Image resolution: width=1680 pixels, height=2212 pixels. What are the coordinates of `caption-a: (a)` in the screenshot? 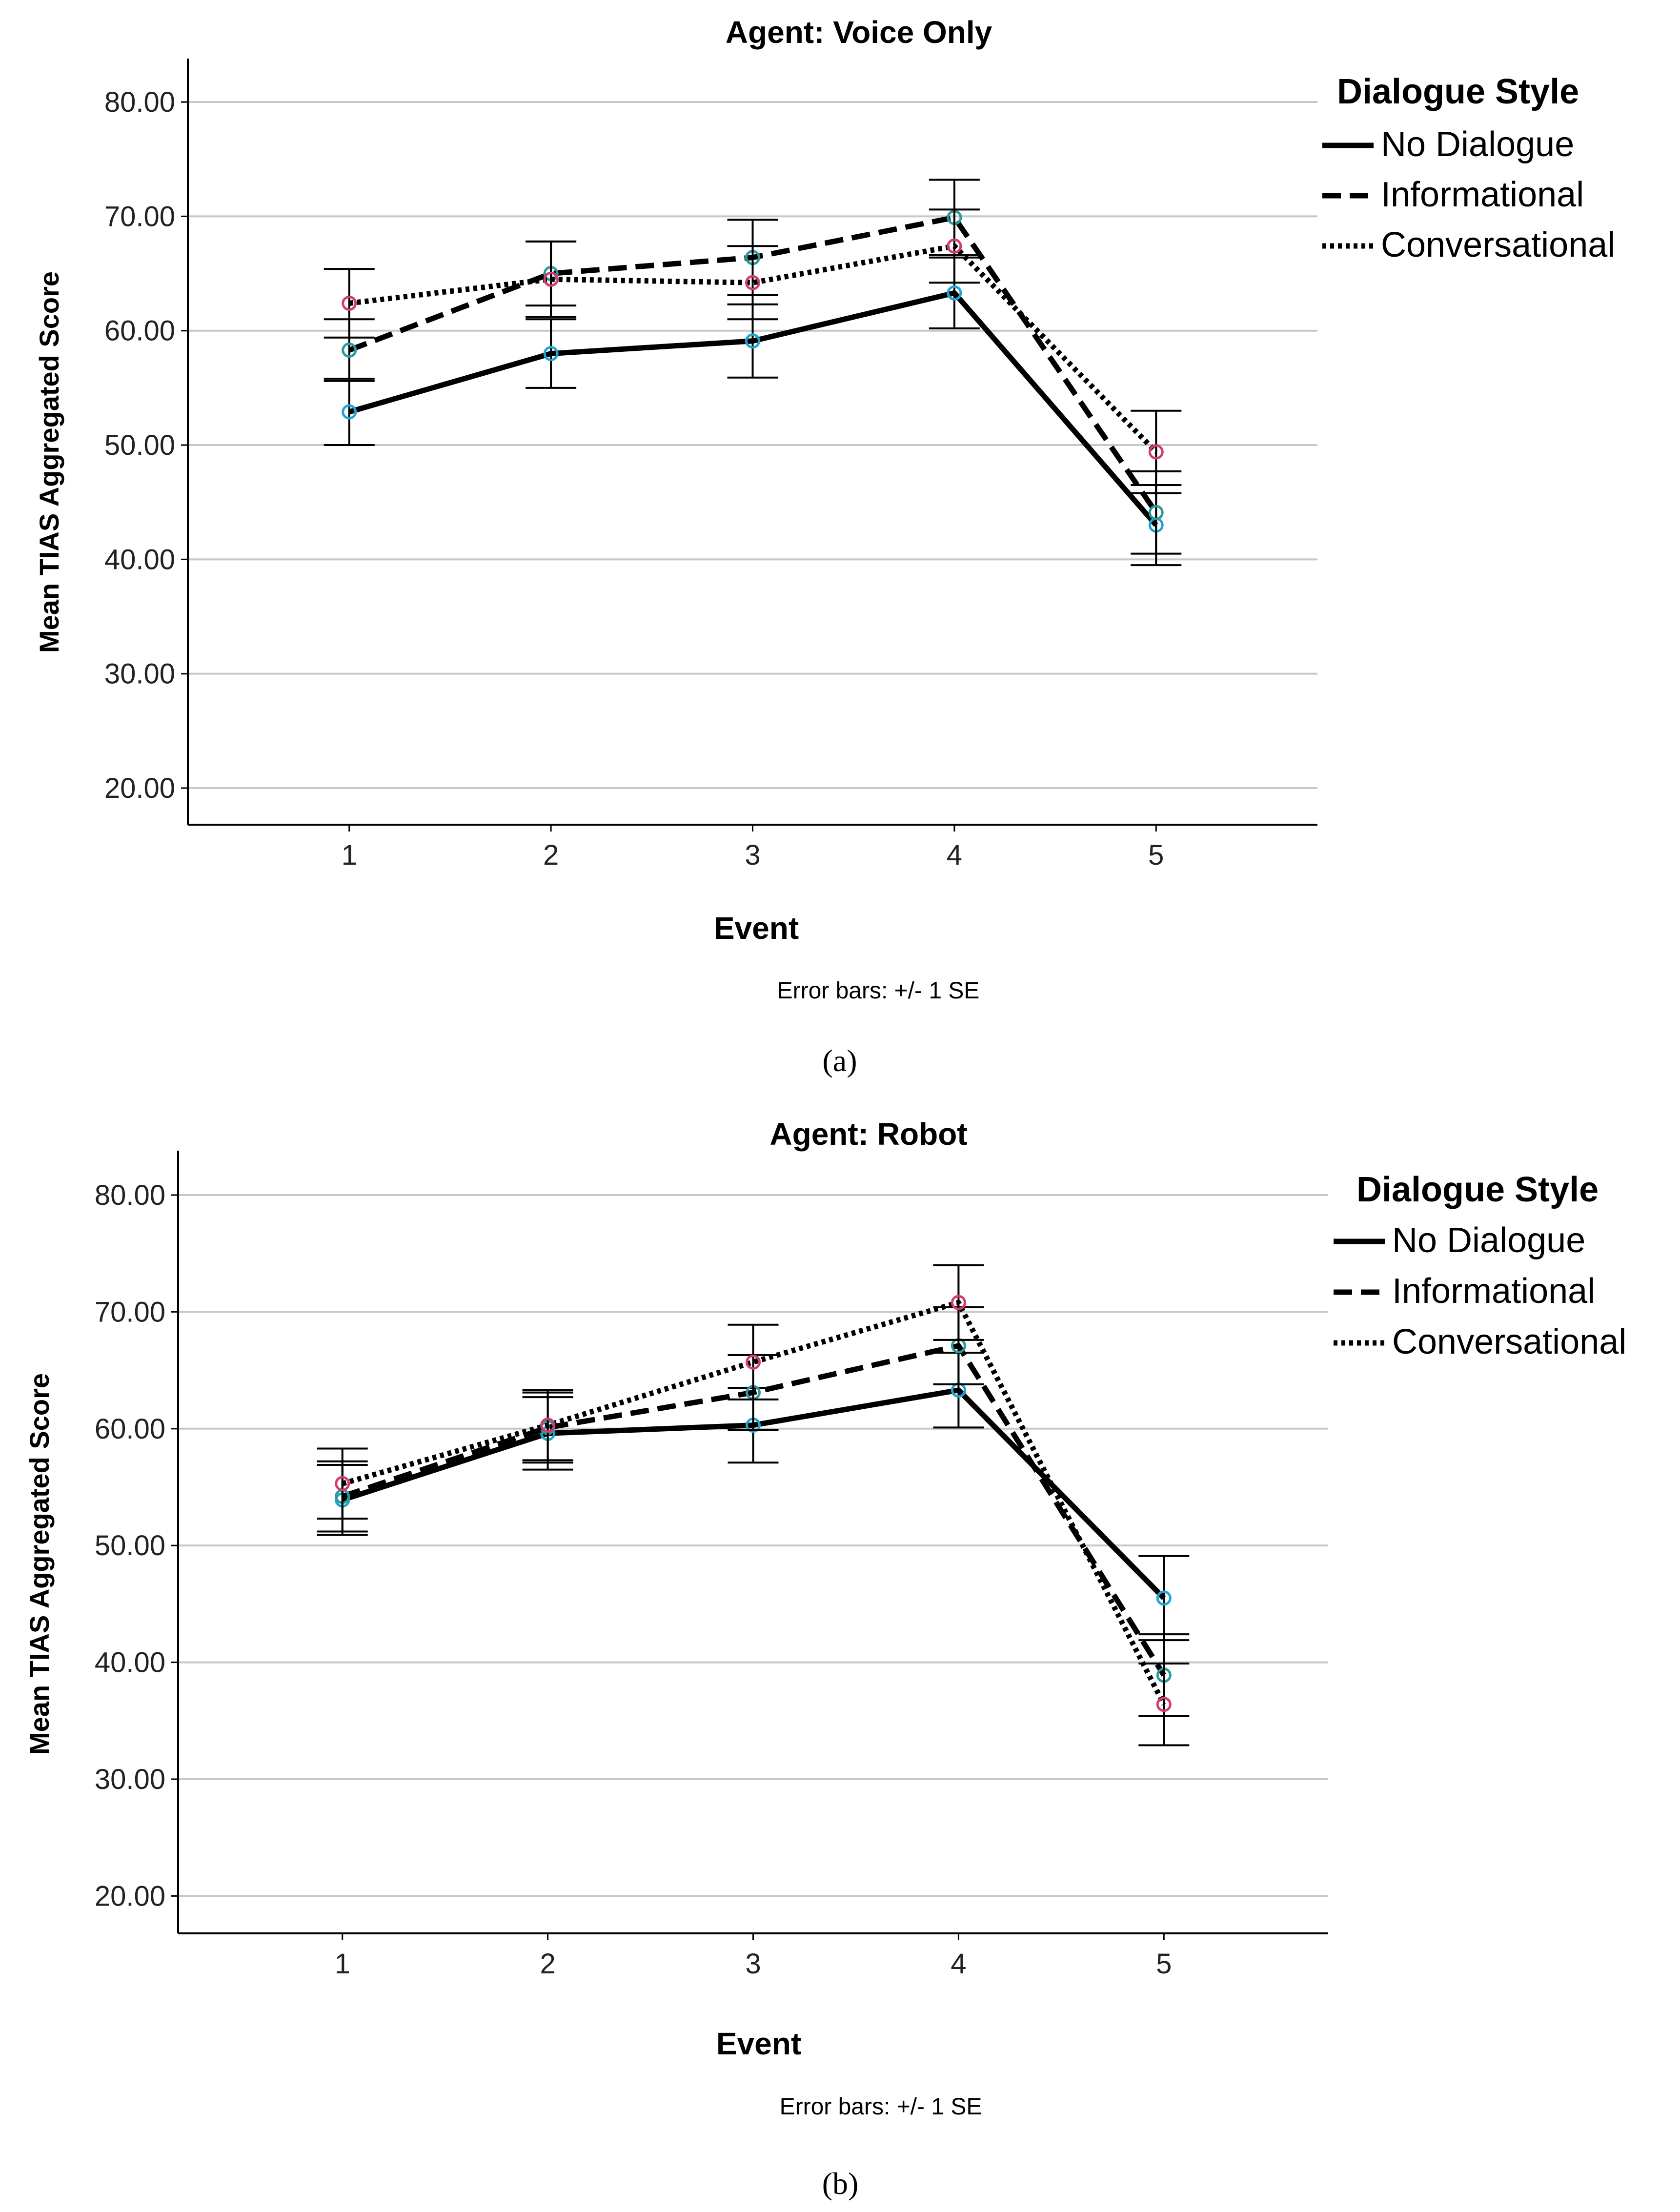 It's located at (839, 1060).